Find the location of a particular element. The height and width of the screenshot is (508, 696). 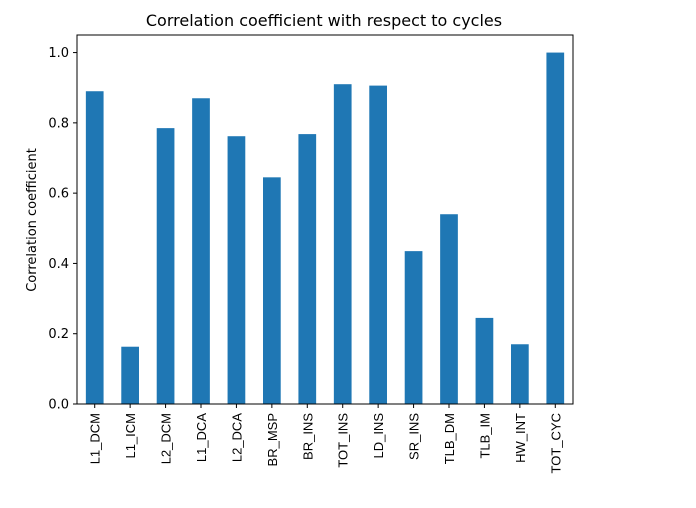

x-tick-label: TLB_DM is located at coordinates (449, 438).